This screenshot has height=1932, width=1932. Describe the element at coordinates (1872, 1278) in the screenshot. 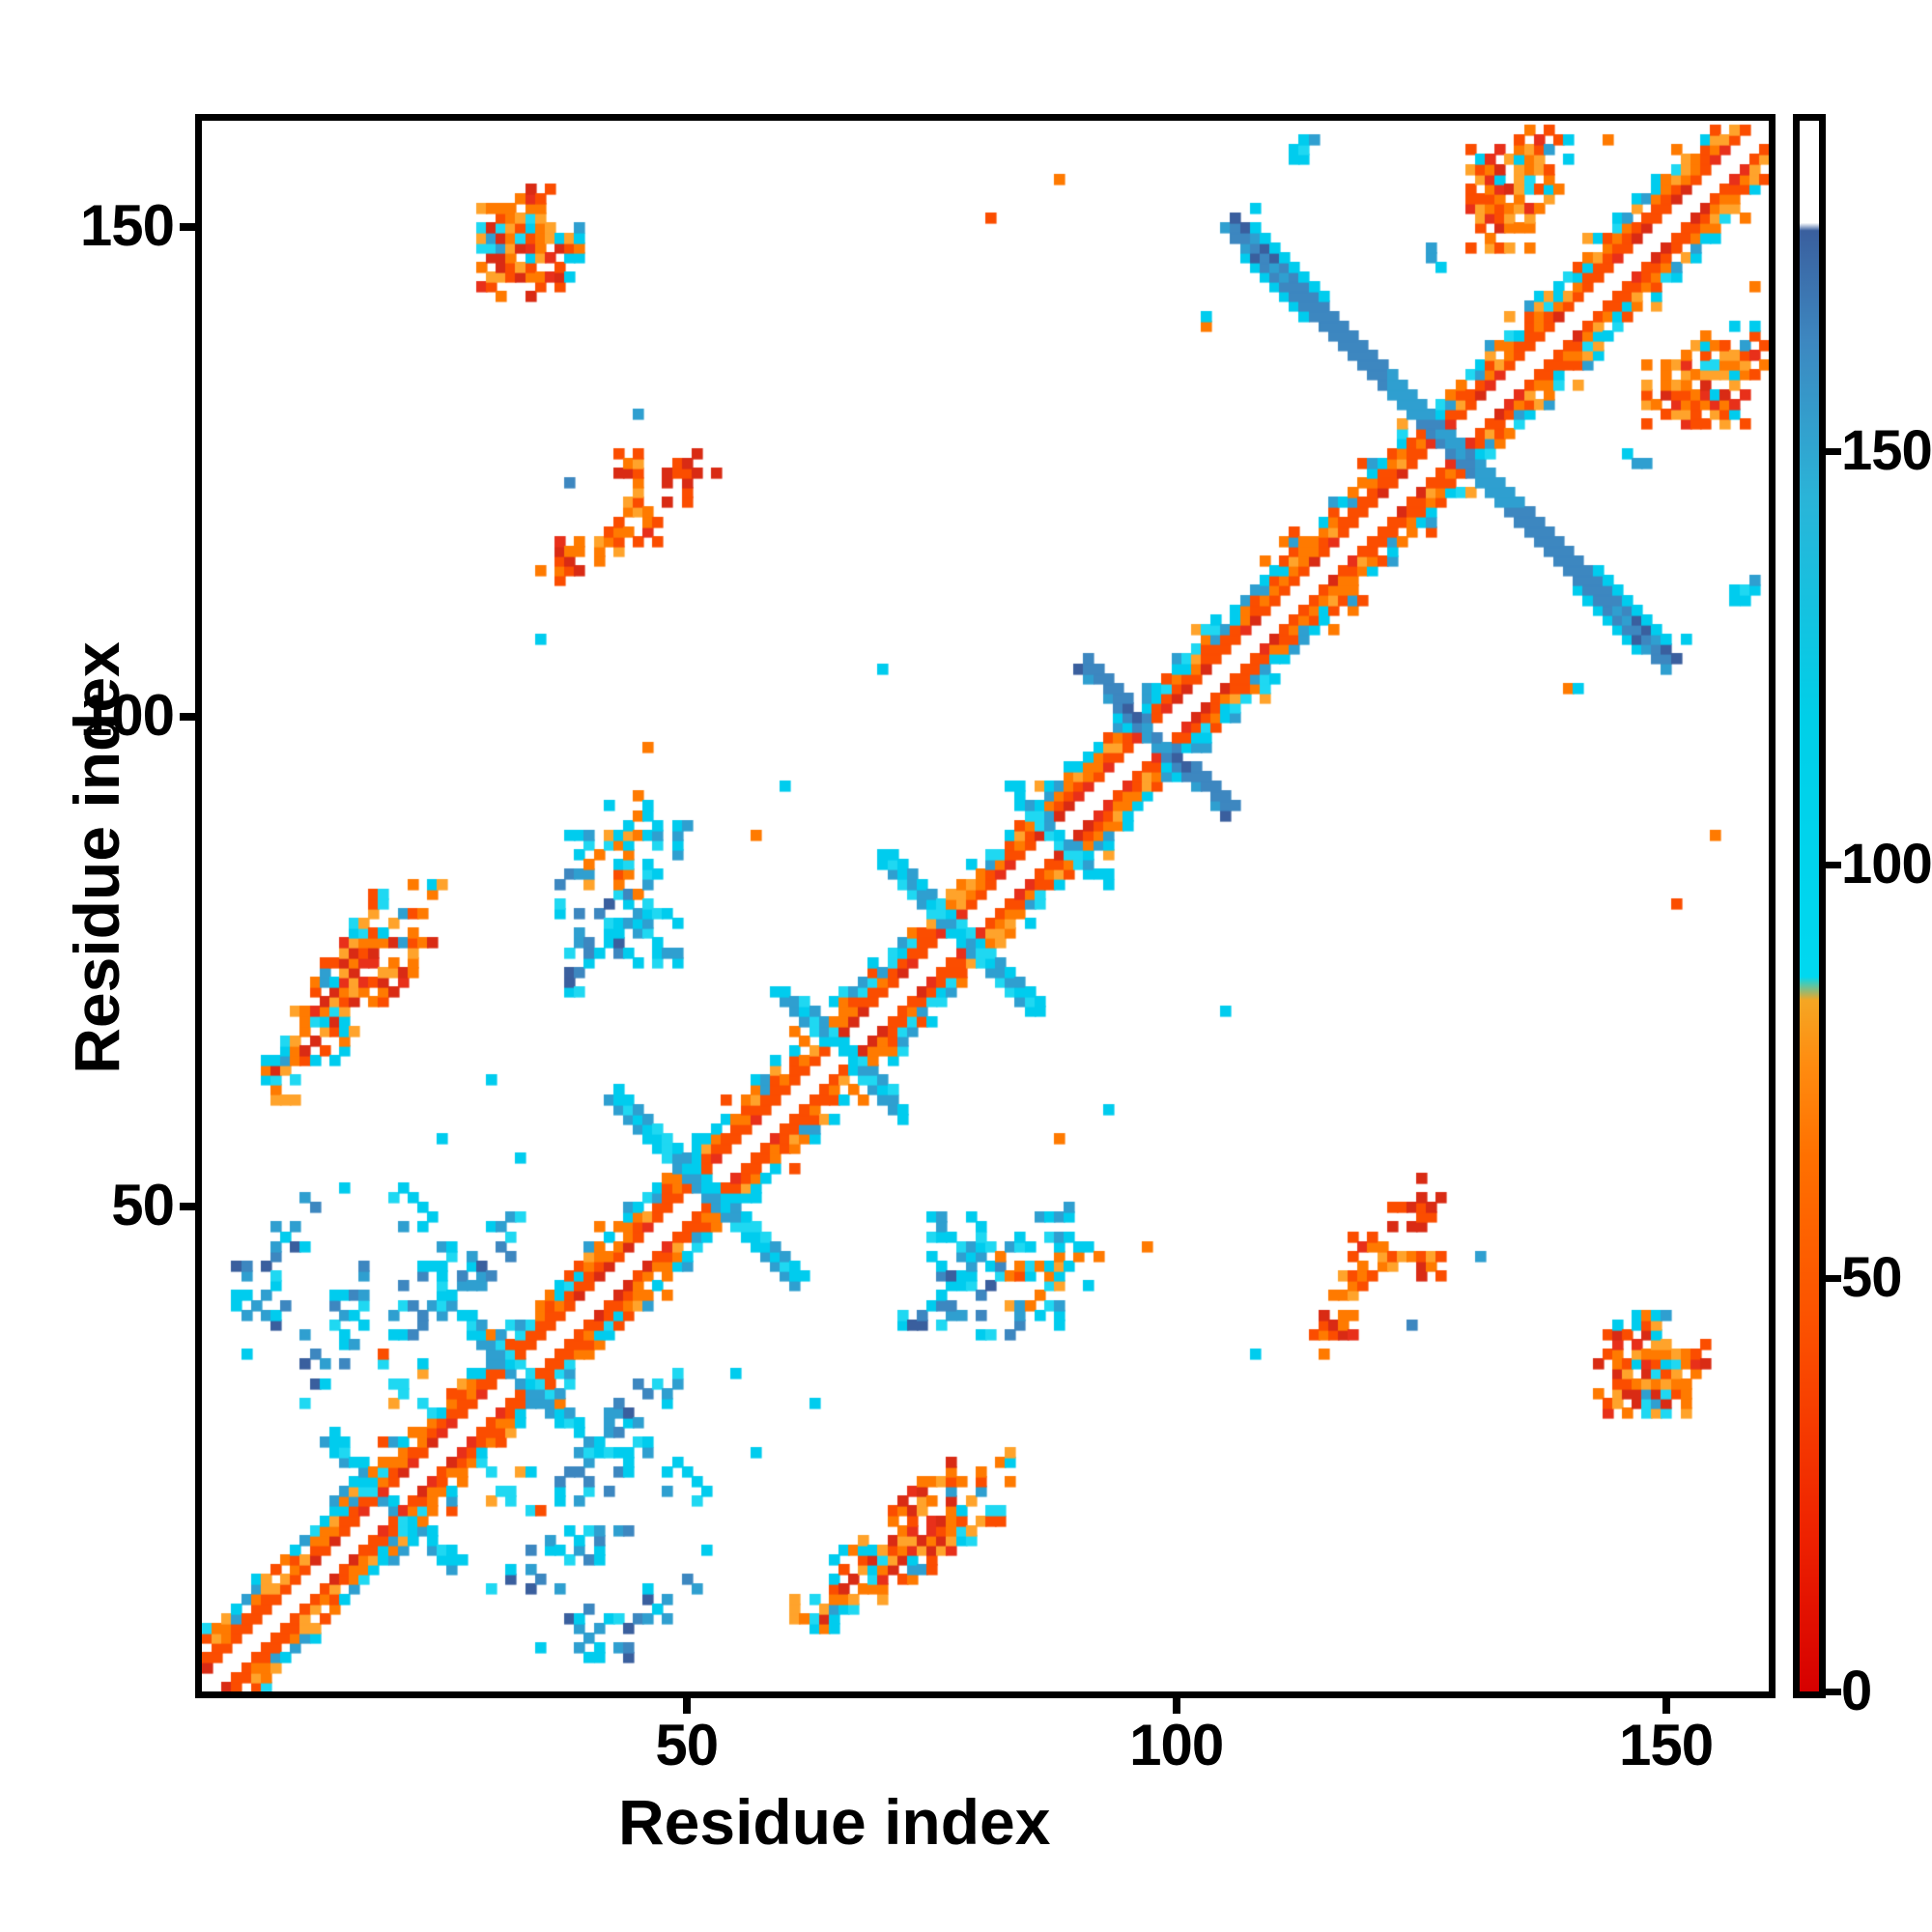

I see `colorbar-tick-label-50: 50` at that location.